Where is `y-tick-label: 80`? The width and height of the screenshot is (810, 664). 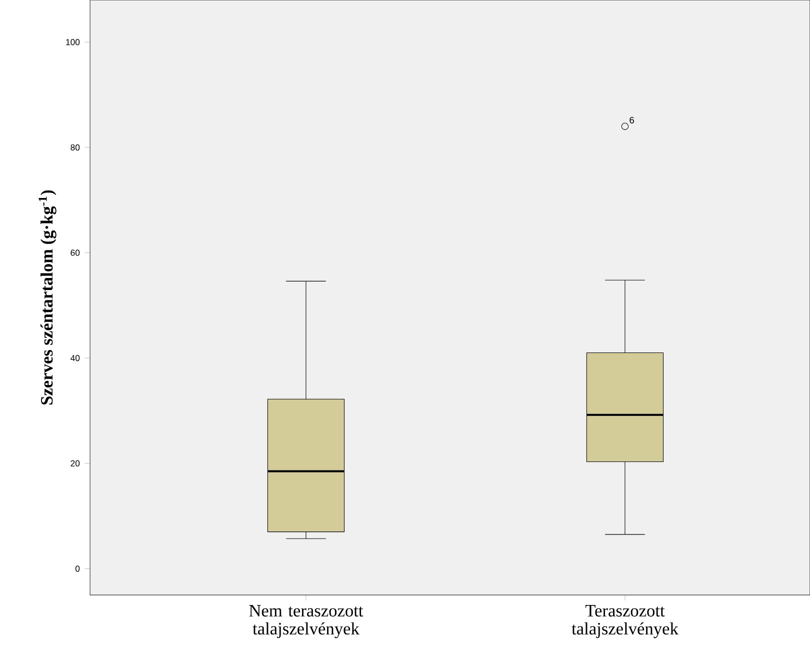 y-tick-label: 80 is located at coordinates (75, 147).